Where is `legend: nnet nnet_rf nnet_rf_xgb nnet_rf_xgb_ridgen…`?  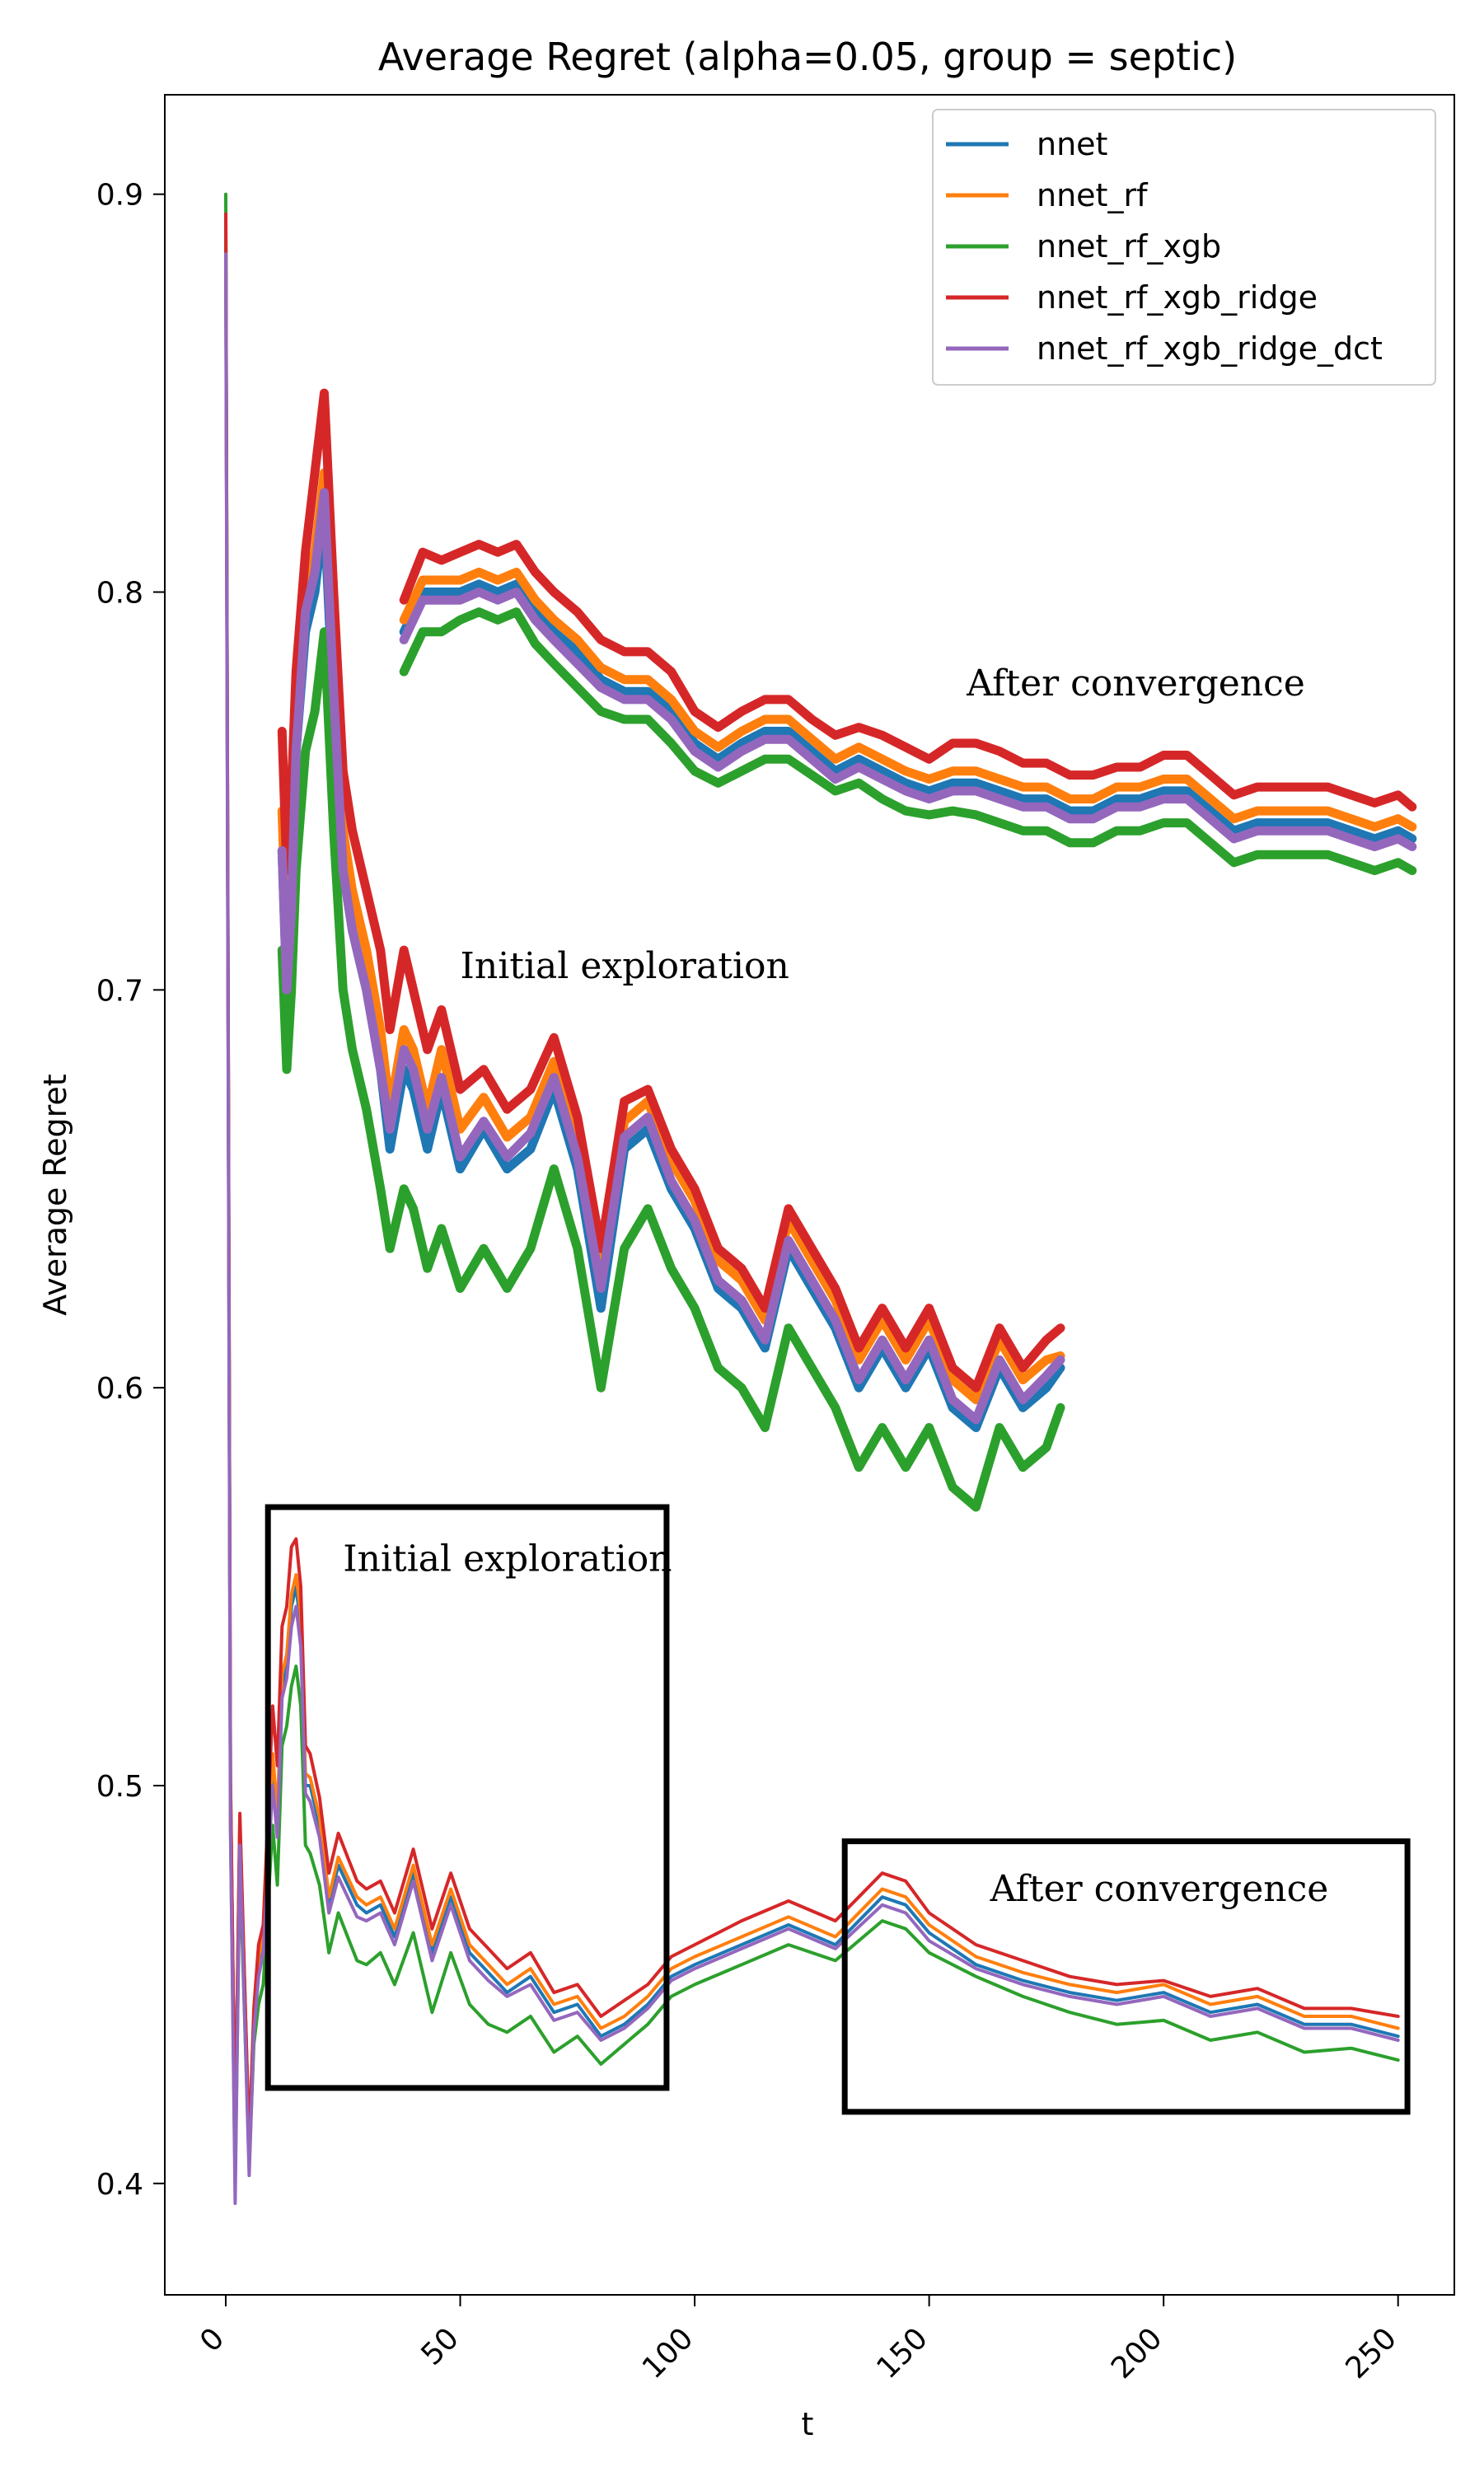 legend: nnet nnet_rf nnet_rf_xgb nnet_rf_xgb_ridgen… is located at coordinates (1184, 247).